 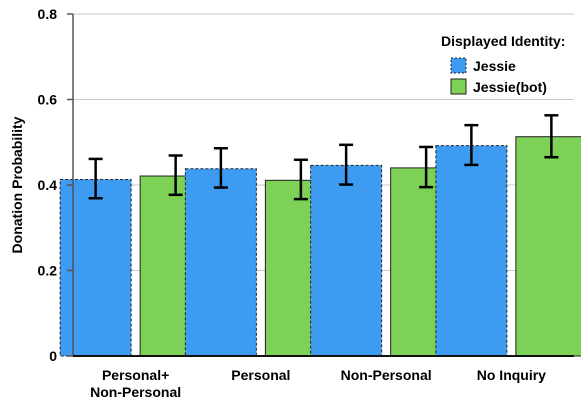 I want to click on y-tick-labels: 0 0.2 0.4 0.6 0.8, so click(x=48, y=185).